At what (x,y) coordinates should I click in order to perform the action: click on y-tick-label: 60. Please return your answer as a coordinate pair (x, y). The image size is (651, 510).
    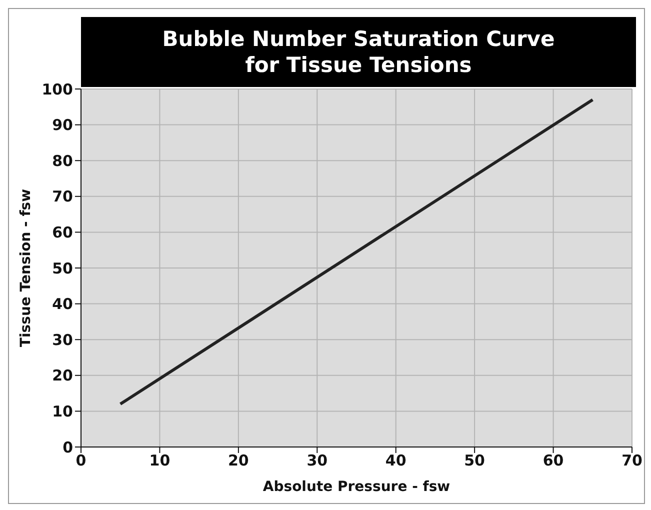
    Looking at the image, I should click on (62, 233).